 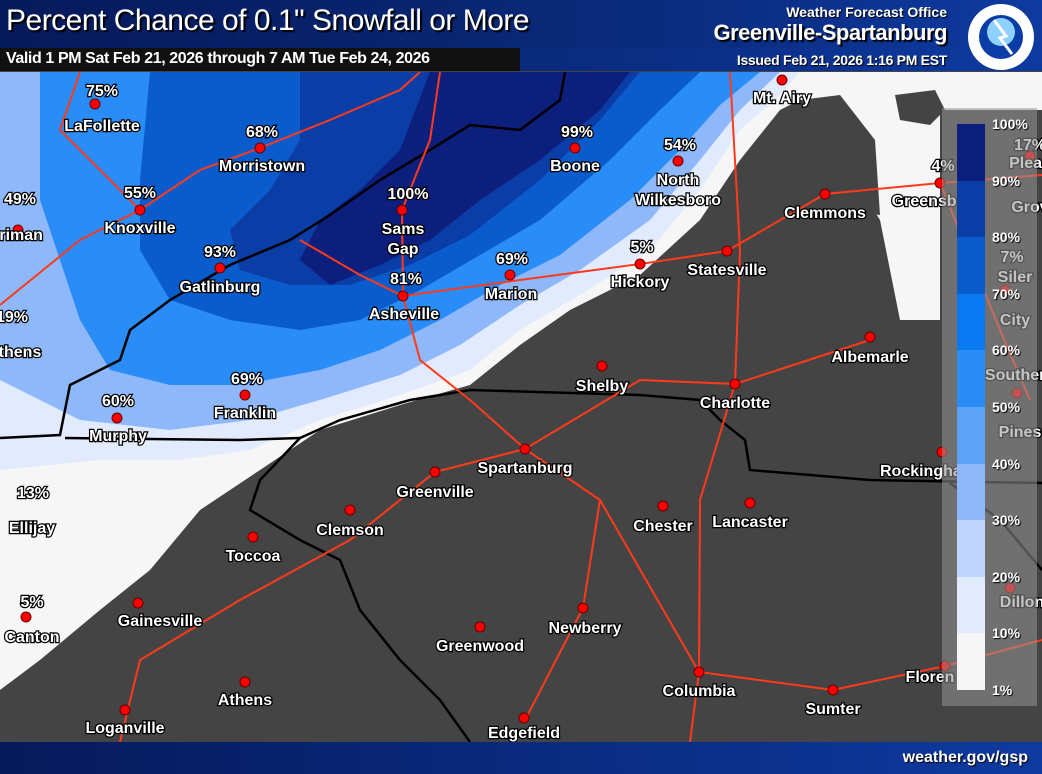 I want to click on city-canton: 5% Canton, so click(x=32, y=620).